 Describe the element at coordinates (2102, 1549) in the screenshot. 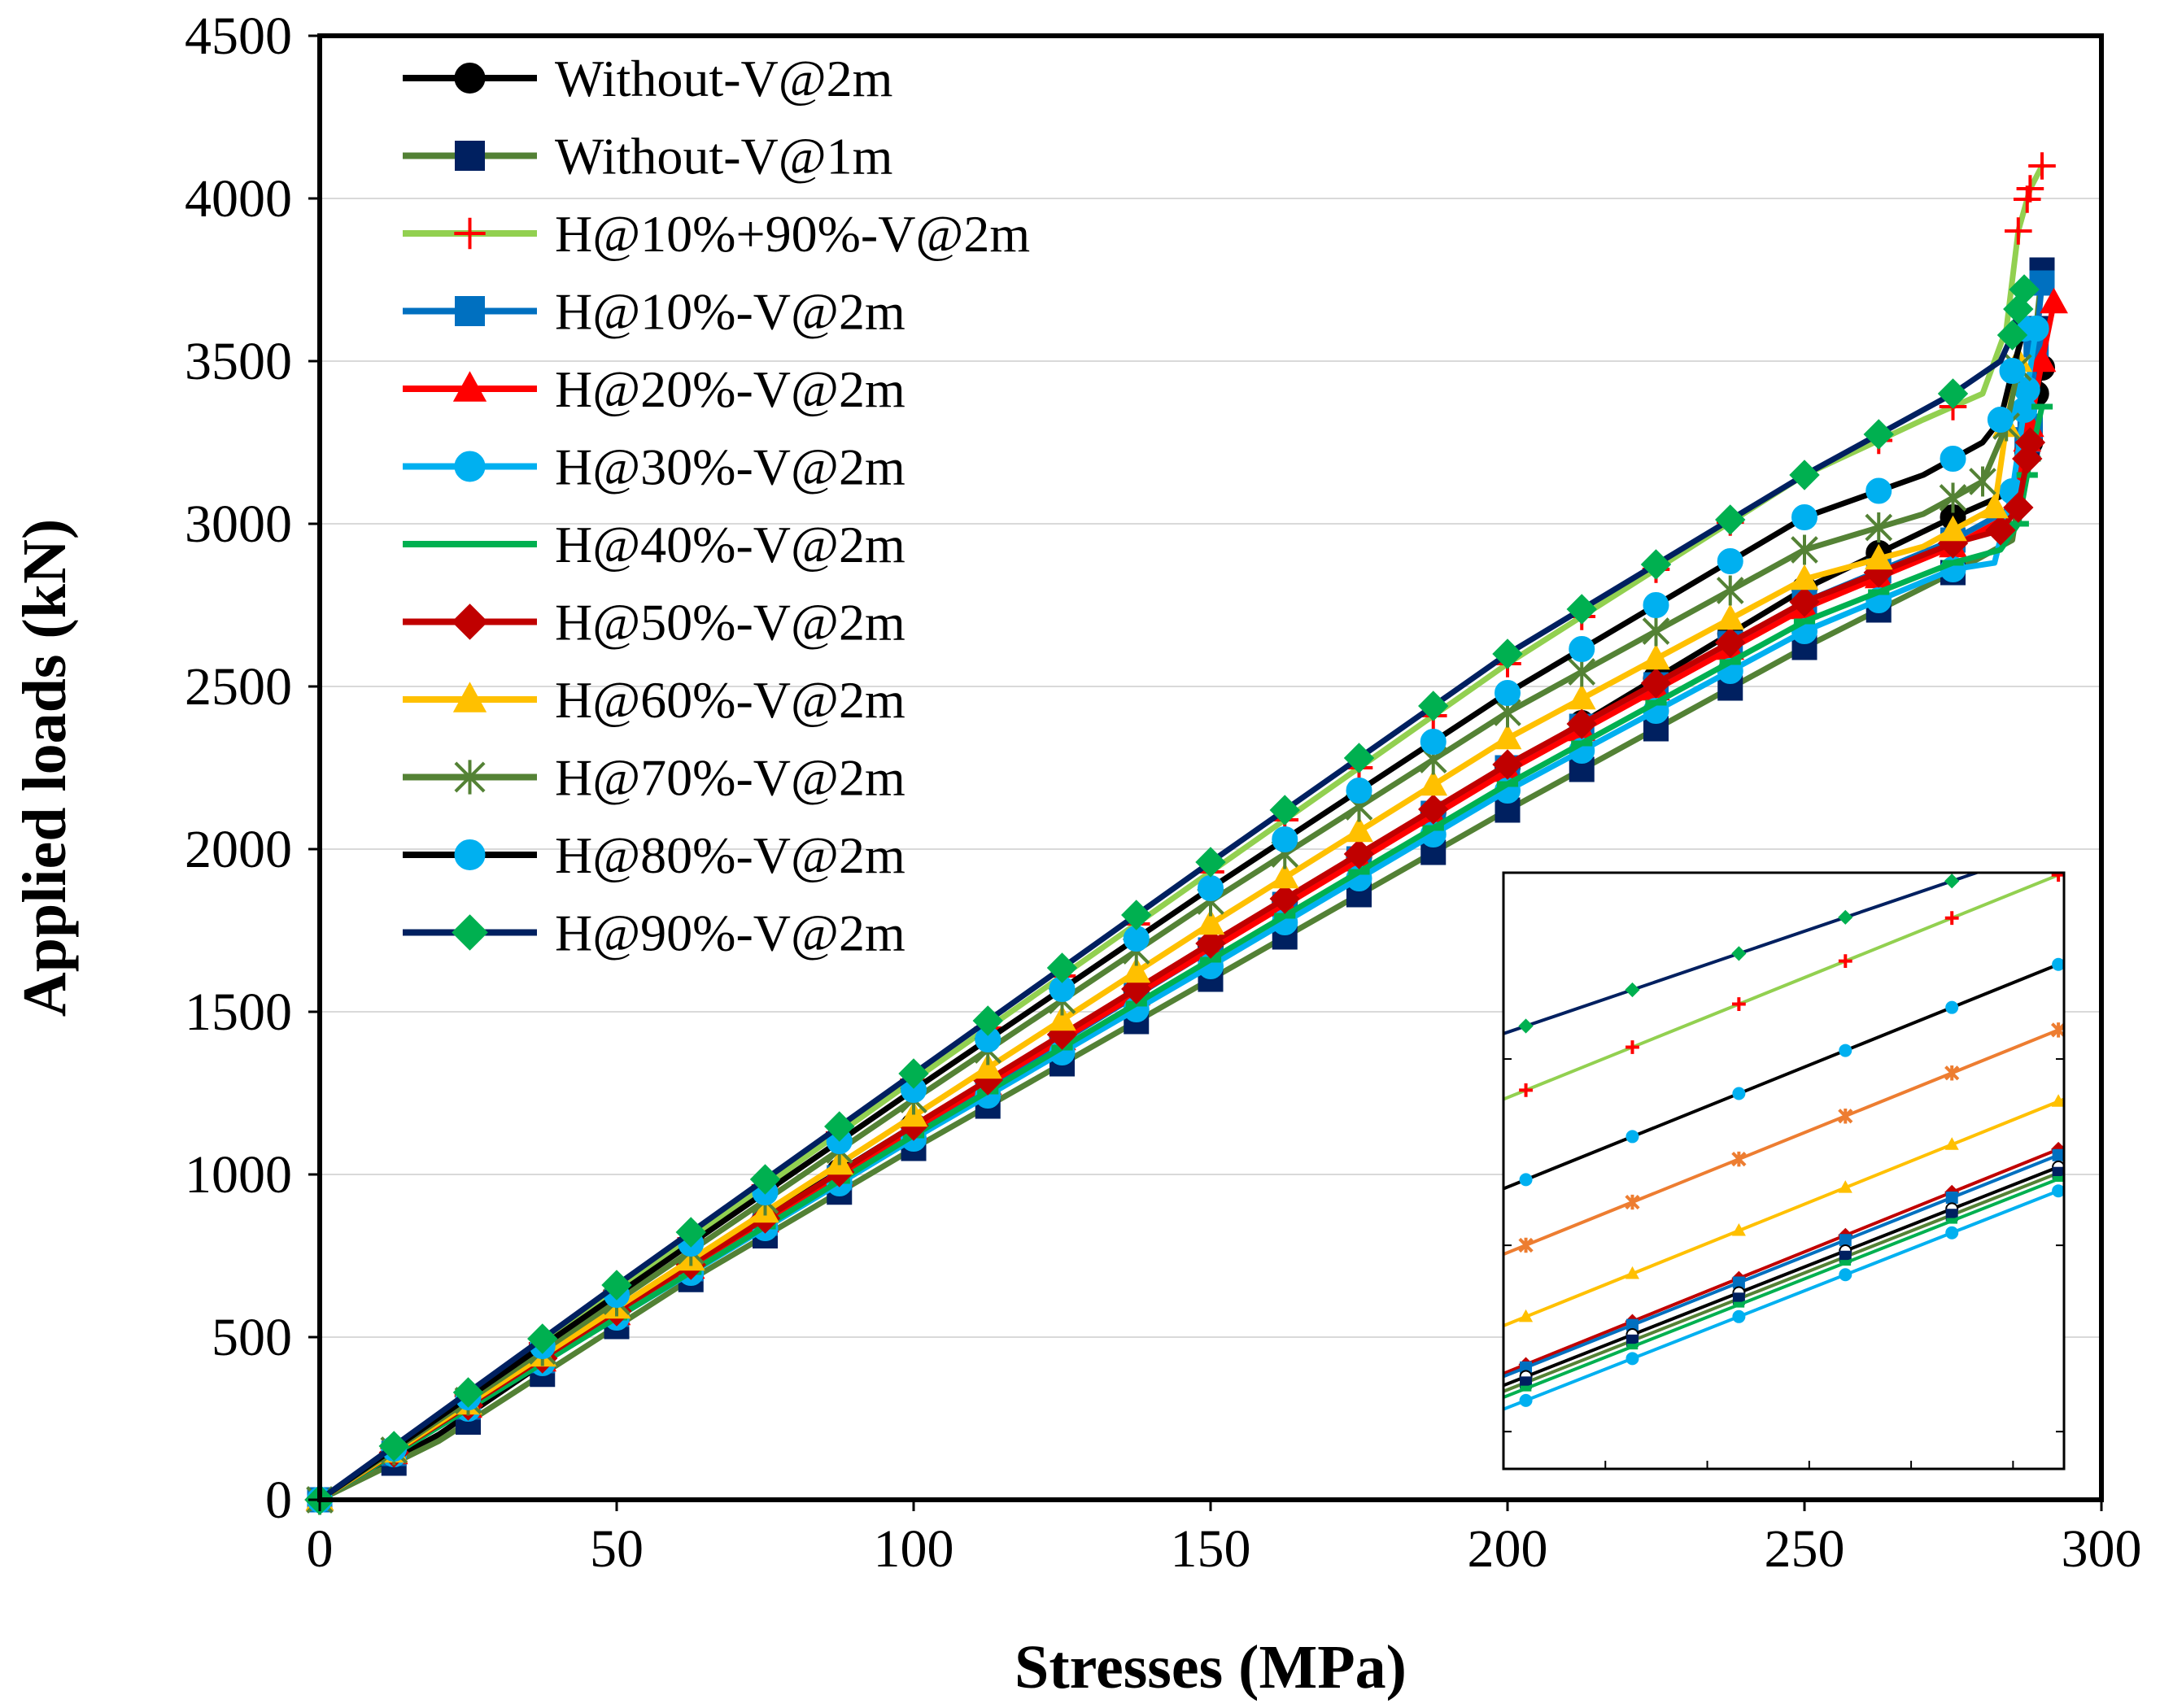

I see `x-tick-label: 300` at that location.